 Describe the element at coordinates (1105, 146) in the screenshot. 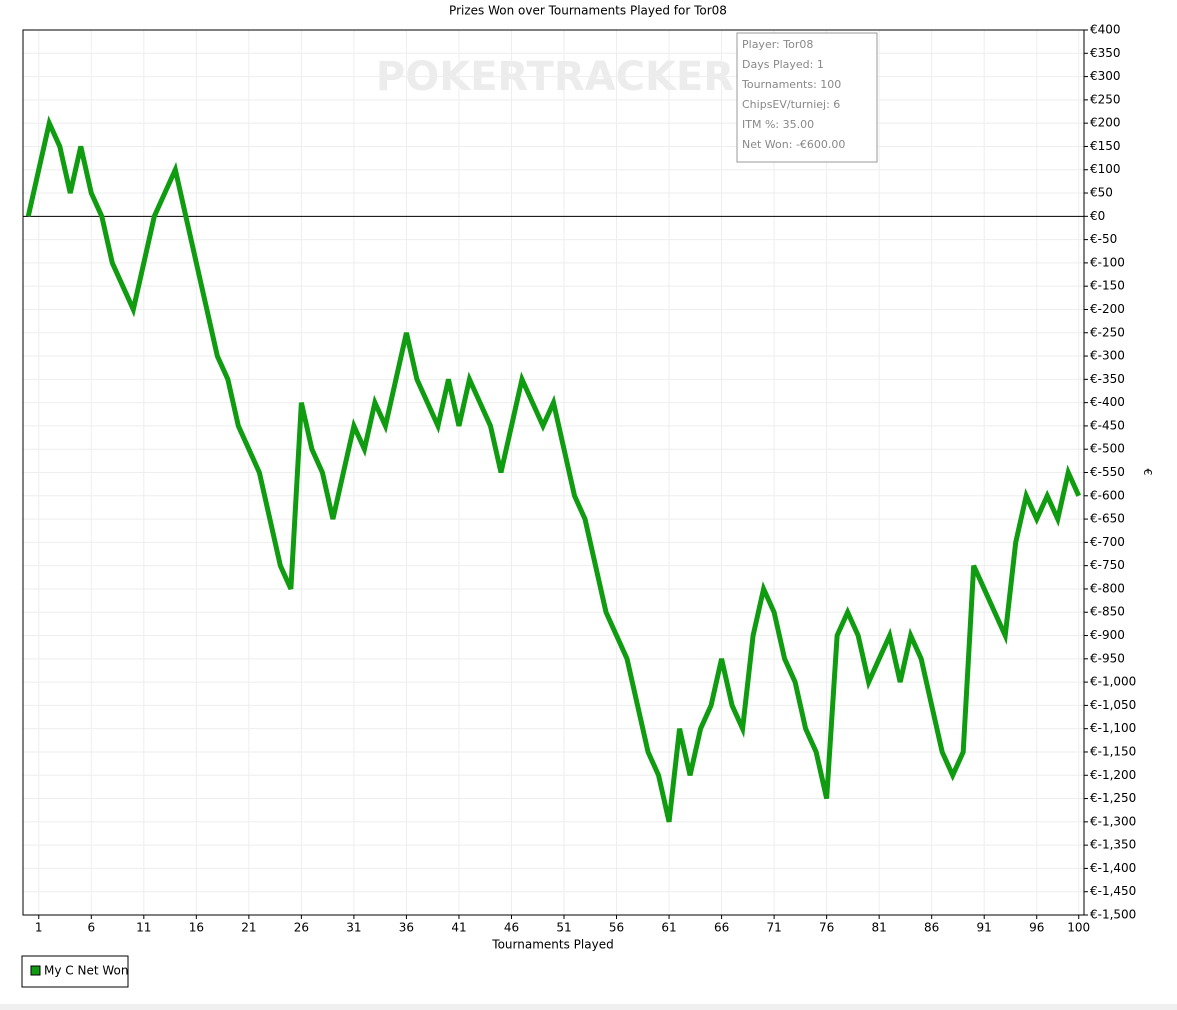

I see `y-tick-label: €150` at that location.